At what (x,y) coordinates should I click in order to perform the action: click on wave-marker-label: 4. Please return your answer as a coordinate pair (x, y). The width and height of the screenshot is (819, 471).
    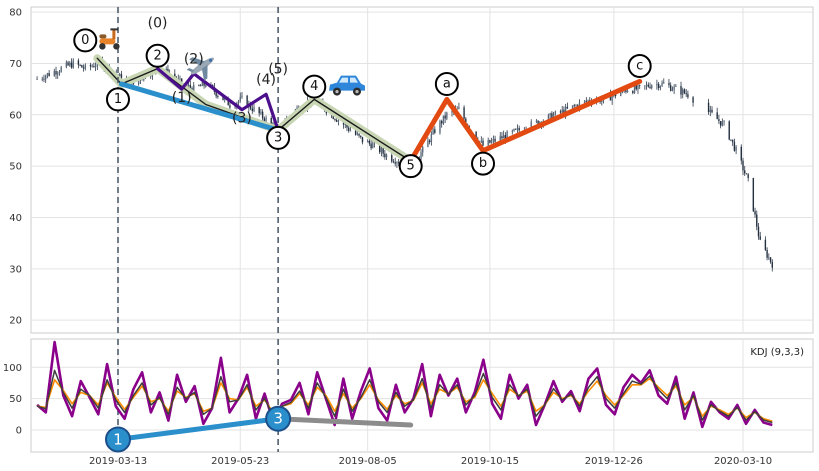
    Looking at the image, I should click on (314, 86).